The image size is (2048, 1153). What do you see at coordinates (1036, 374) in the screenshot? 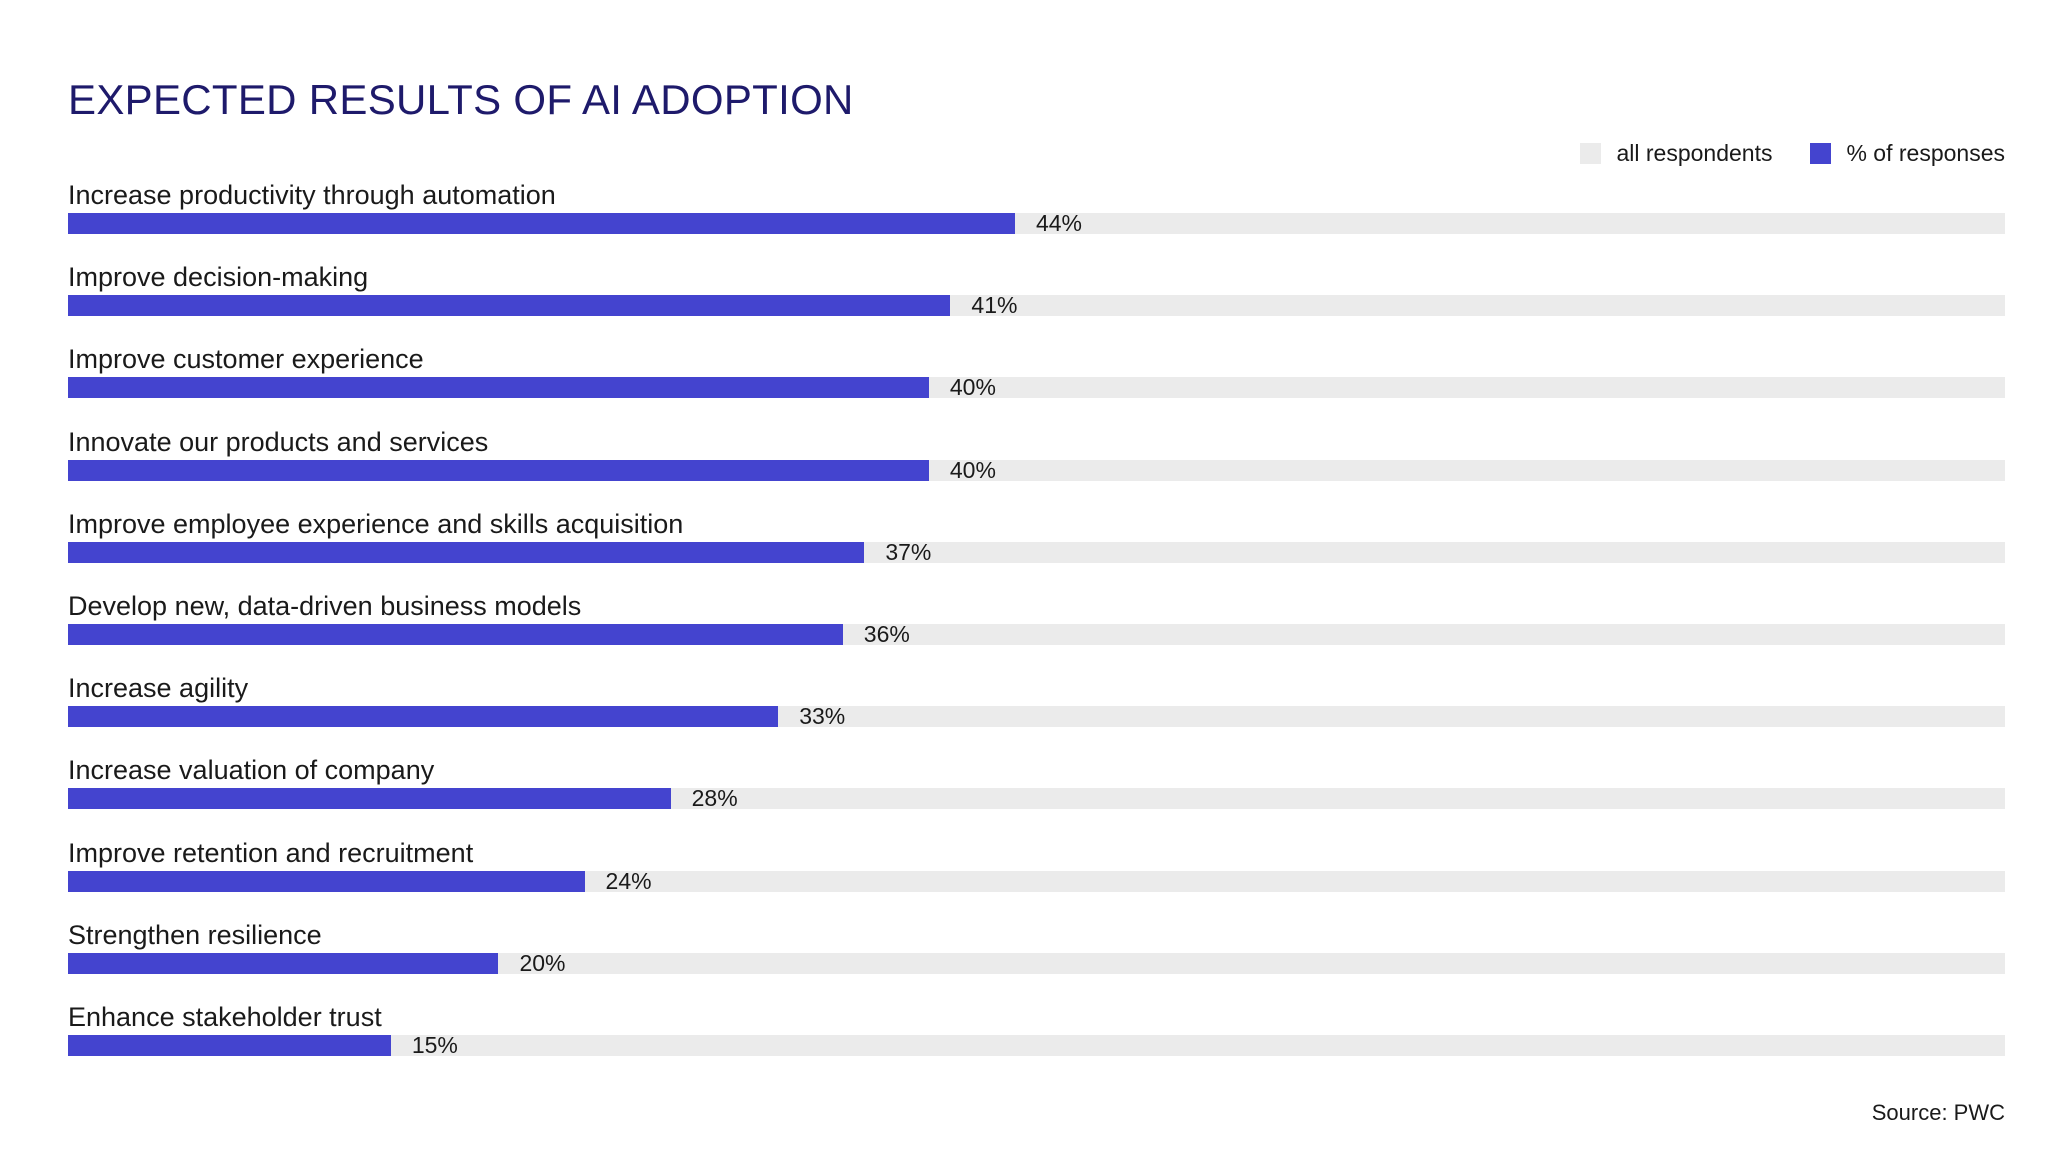
I see `chart-row: Improve customer experience 40%` at bounding box center [1036, 374].